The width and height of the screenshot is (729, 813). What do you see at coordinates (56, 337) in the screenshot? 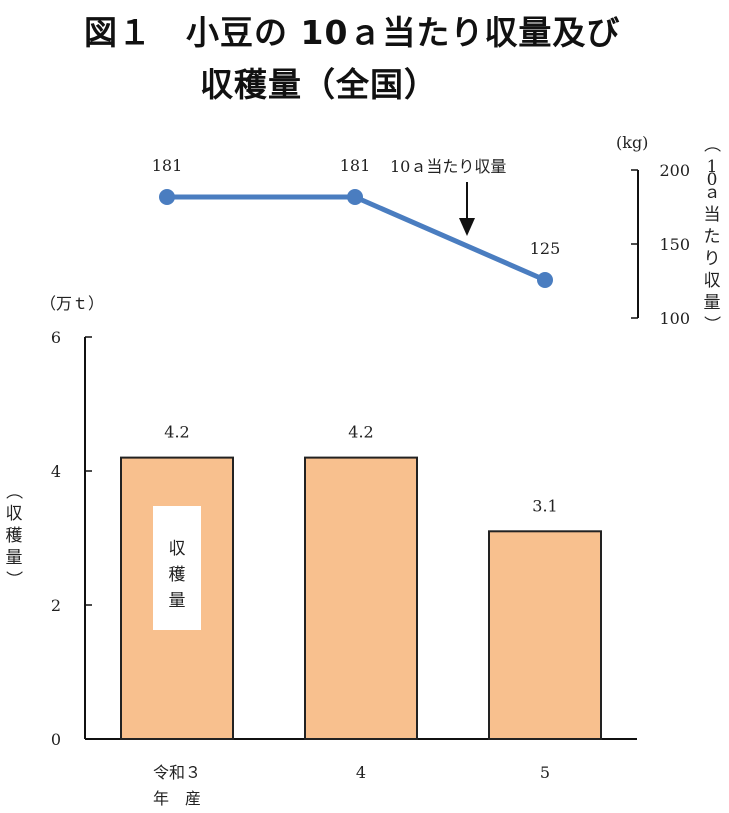
I see `bar-y-tick-label-3: 6` at bounding box center [56, 337].